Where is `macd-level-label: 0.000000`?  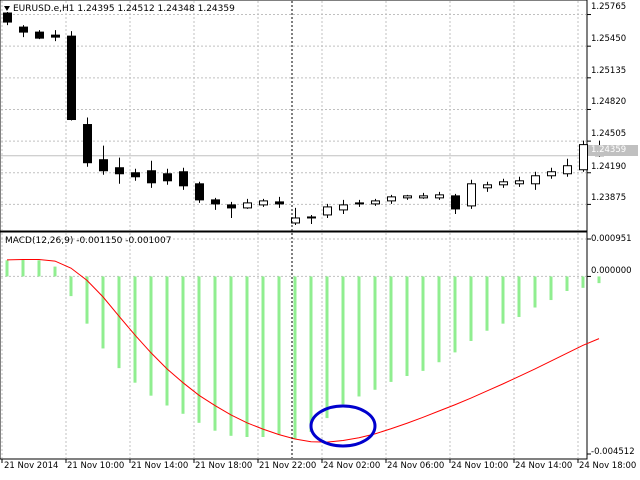
macd-level-label: 0.000000 is located at coordinates (611, 271).